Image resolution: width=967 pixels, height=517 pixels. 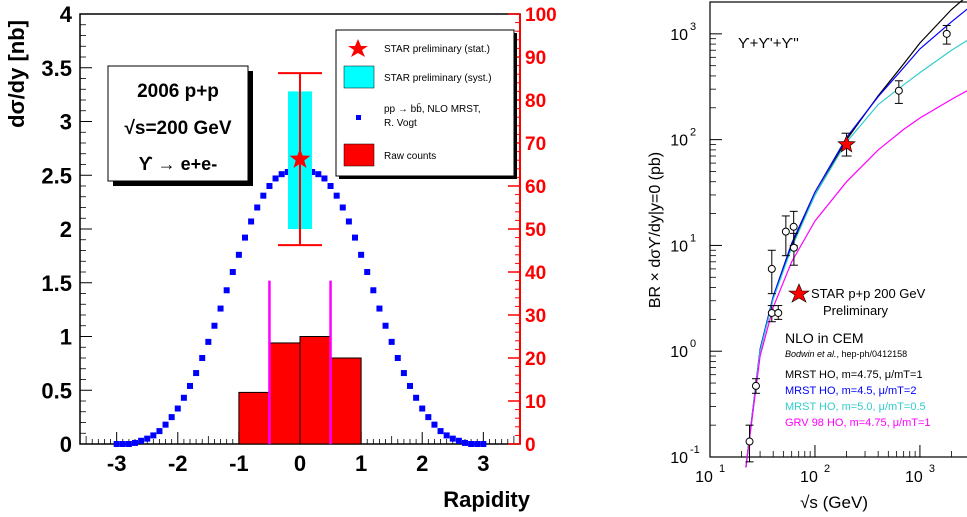 What do you see at coordinates (854, 375) in the screenshot?
I see `right-legend-entry-1: MRST HO, m=4.75, μ/mT=1` at bounding box center [854, 375].